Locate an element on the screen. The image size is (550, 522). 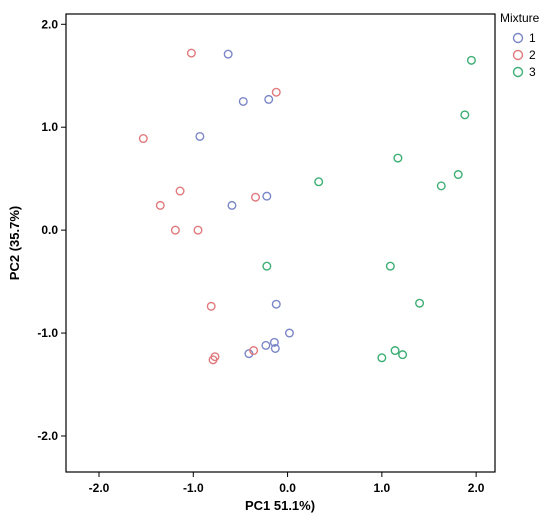
legend-label-3: 3 is located at coordinates (532, 72).